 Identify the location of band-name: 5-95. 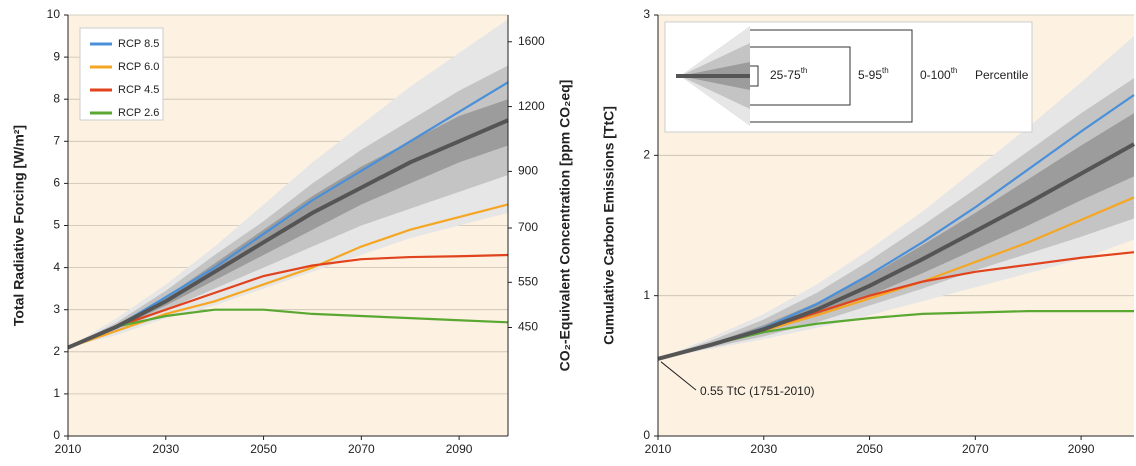
(870, 75).